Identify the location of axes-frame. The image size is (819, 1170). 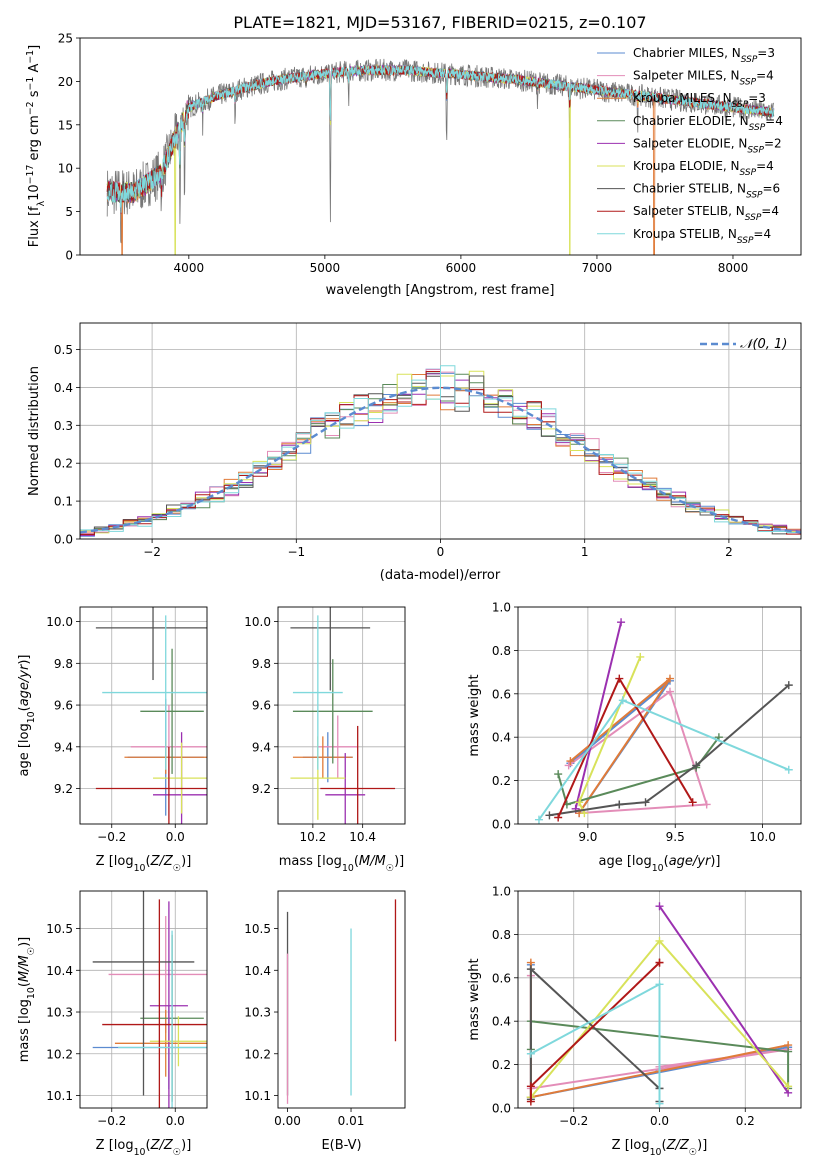
(659, 715).